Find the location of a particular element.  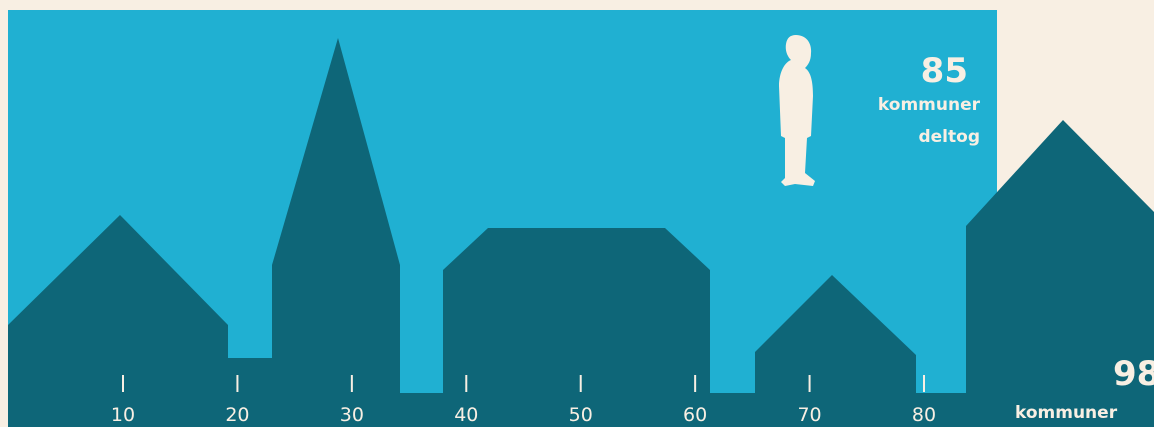

tick-label: 10 is located at coordinates (123, 415).